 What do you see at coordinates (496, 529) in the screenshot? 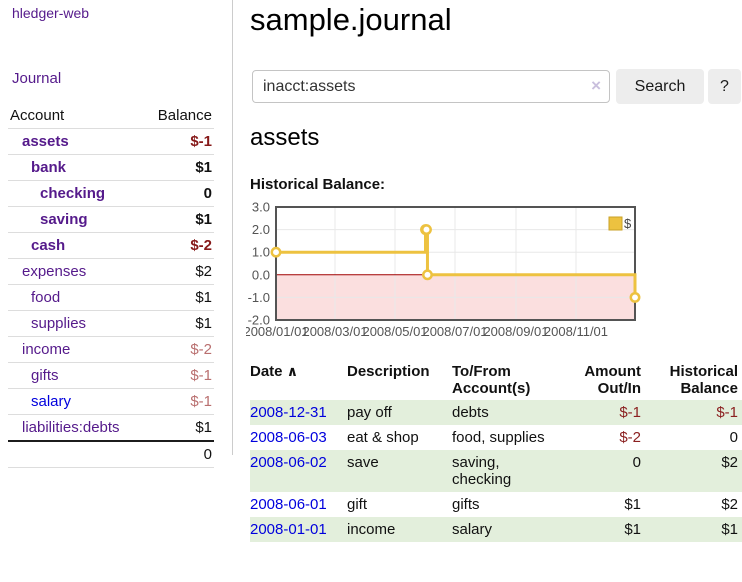
I see `transaction-row: 2008-01-01 income salary $1 $1` at bounding box center [496, 529].